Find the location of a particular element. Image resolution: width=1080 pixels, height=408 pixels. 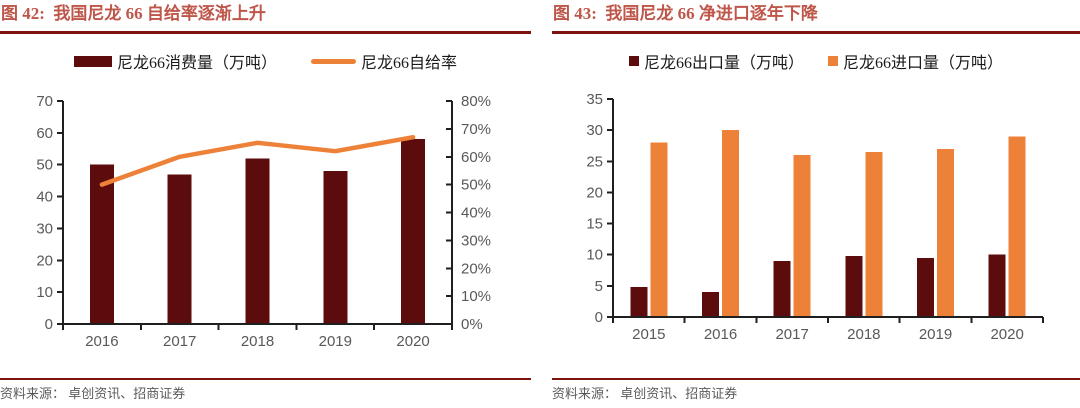

svg-text: 25 is located at coordinates (594, 161).